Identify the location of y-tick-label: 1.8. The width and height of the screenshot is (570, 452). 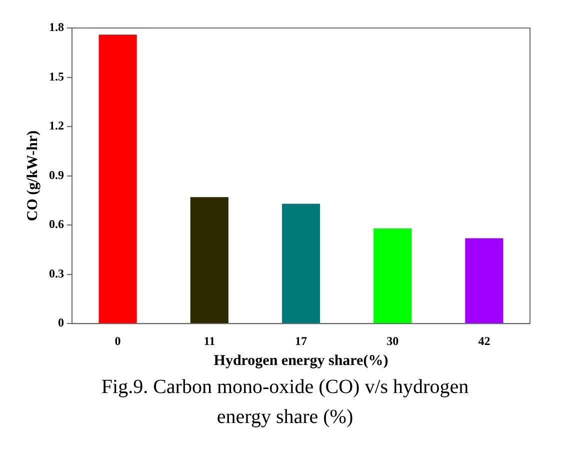
(56, 27).